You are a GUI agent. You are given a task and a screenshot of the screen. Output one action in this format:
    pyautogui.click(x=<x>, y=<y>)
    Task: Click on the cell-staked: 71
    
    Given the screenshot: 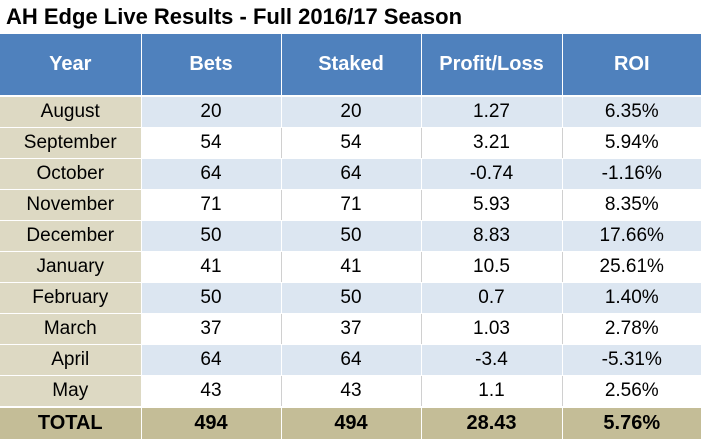 What is the action you would take?
    pyautogui.click(x=351, y=205)
    